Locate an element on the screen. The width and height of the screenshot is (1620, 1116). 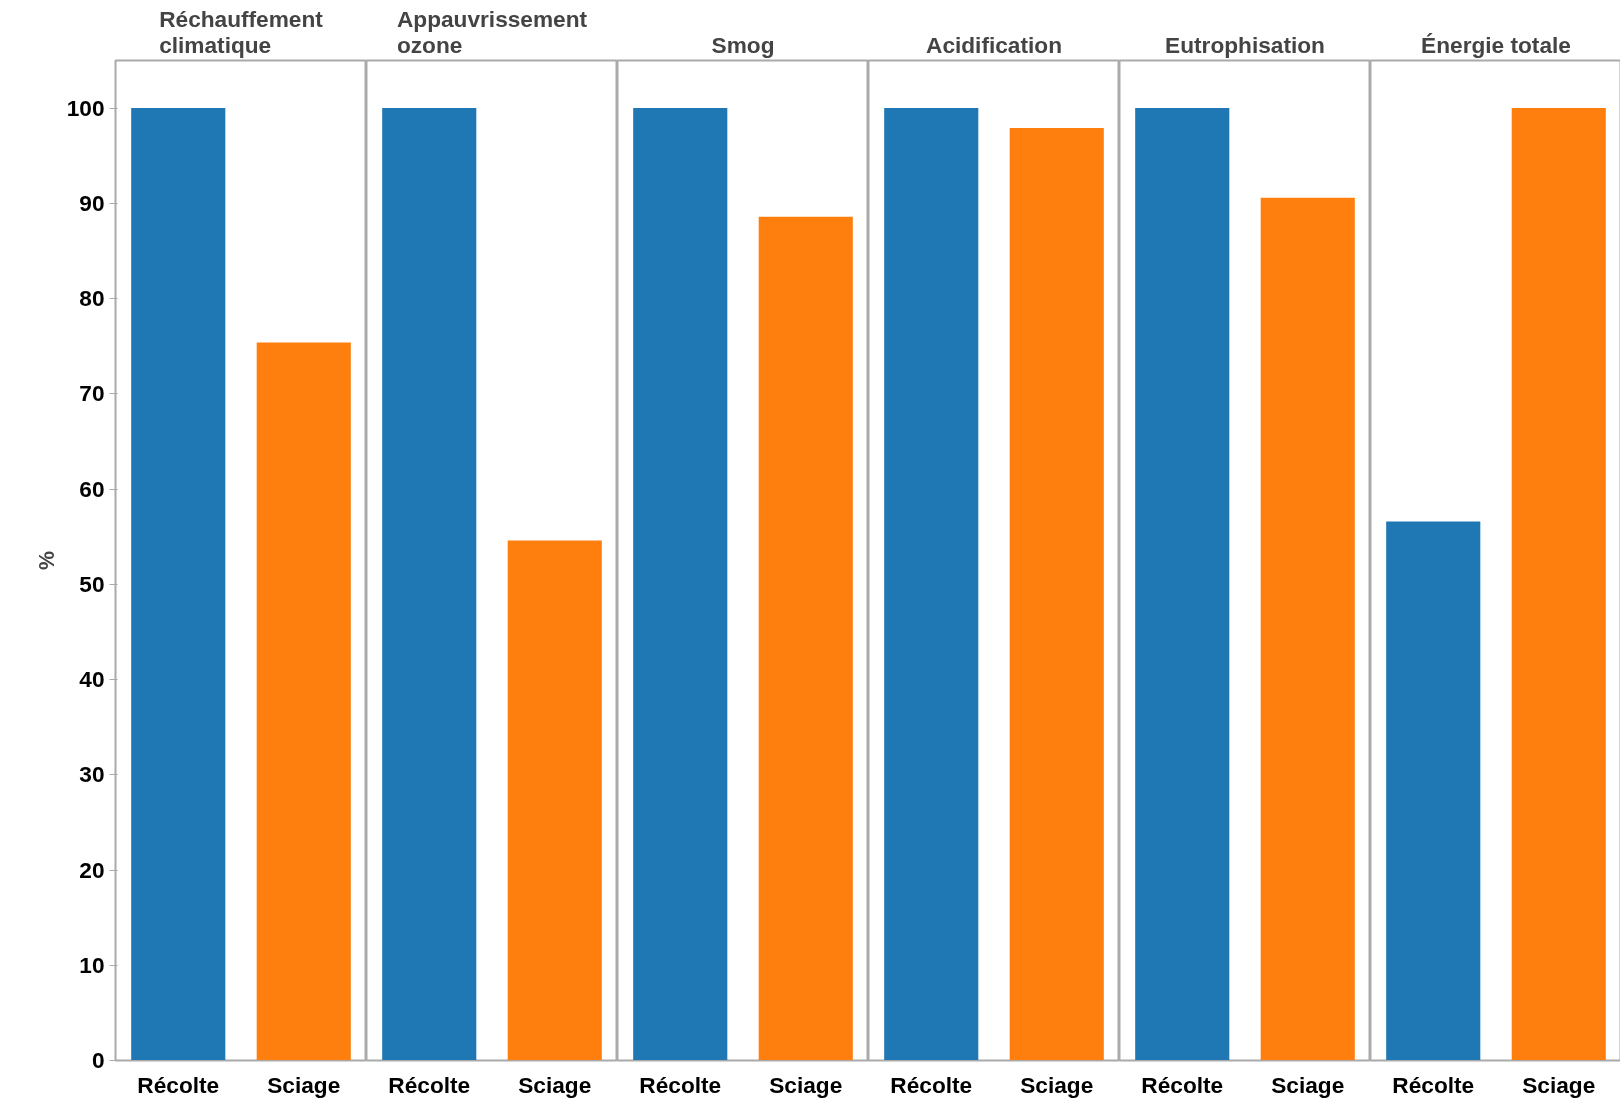
y-tick-label: 80 is located at coordinates (92, 298).